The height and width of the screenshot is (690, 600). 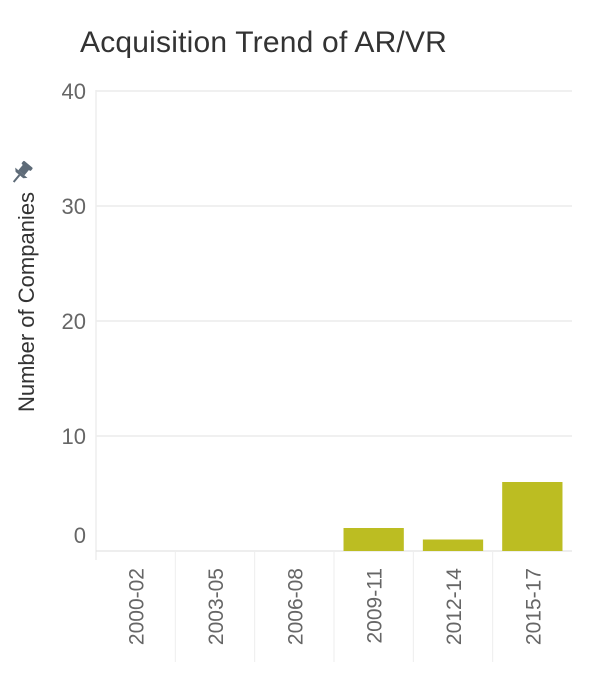 I want to click on y-tick-label: 10, so click(x=74, y=436).